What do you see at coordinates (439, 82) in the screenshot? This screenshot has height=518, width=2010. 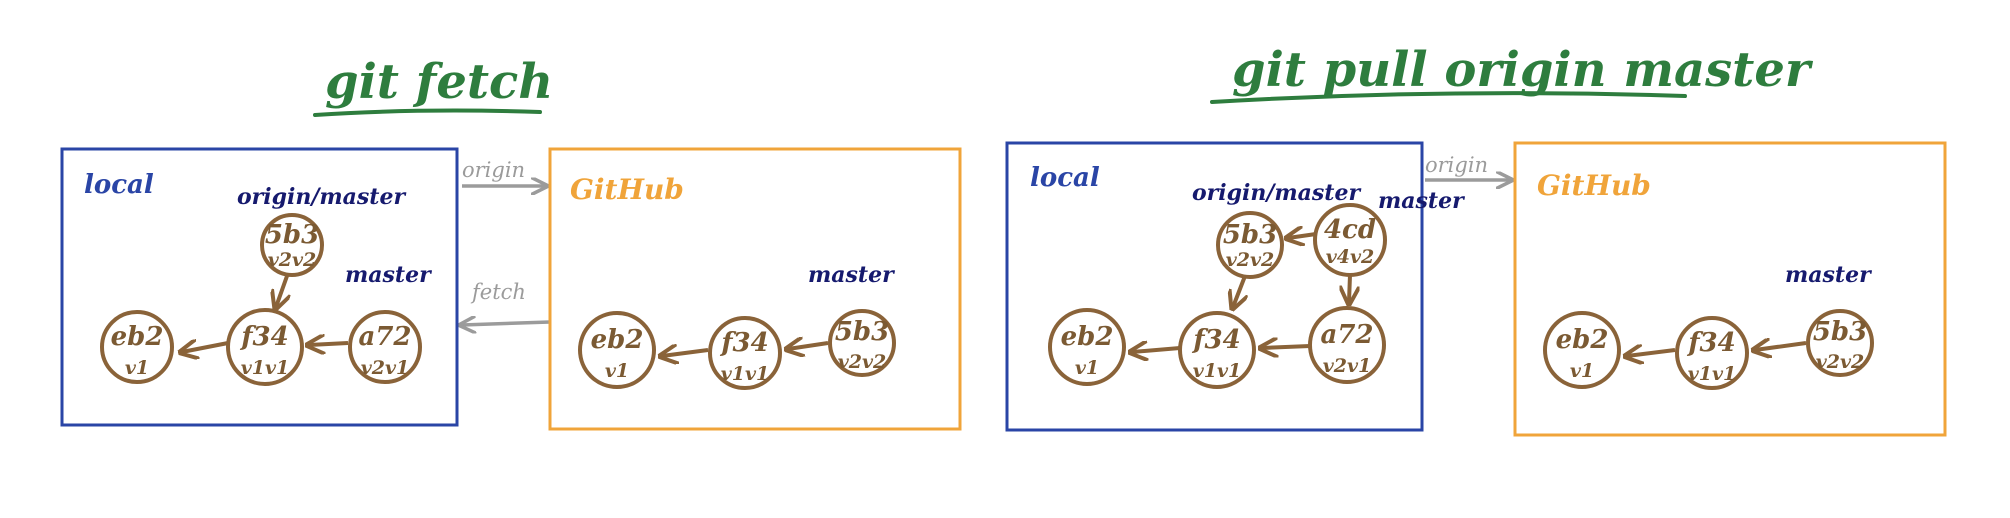 I see `panel-title: git fetch` at bounding box center [439, 82].